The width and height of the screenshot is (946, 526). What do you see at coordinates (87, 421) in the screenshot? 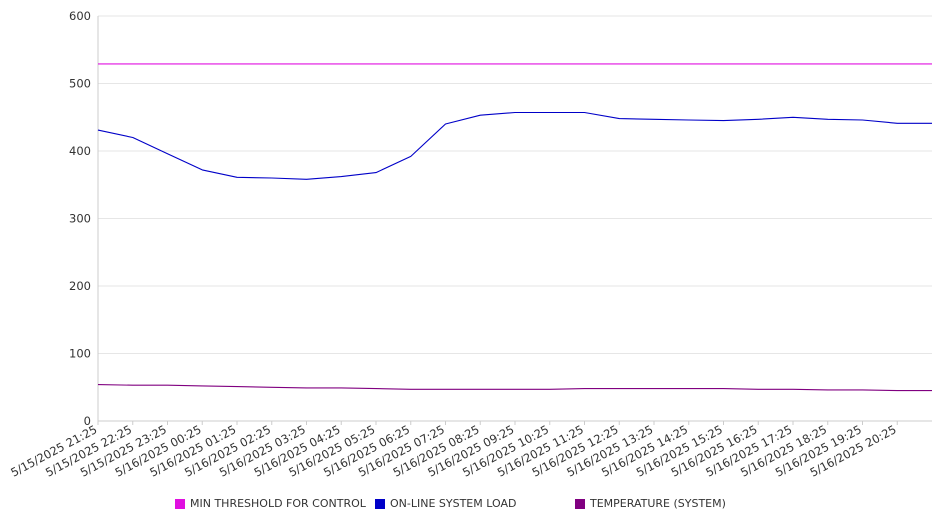
I see `y-tick-label: 0` at bounding box center [87, 421].